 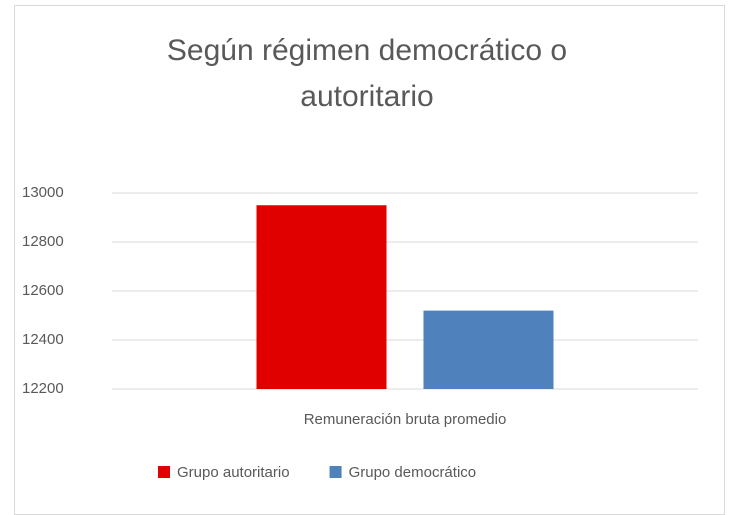 I want to click on x-tick-label: Remuneración bruta promedio, so click(x=405, y=419).